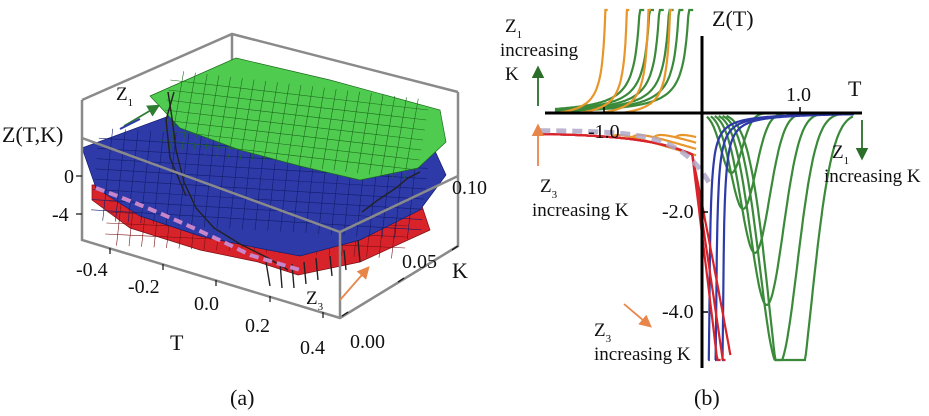 This screenshot has height=416, width=929. Describe the element at coordinates (242, 397) in the screenshot. I see `caption-a: (a)` at that location.